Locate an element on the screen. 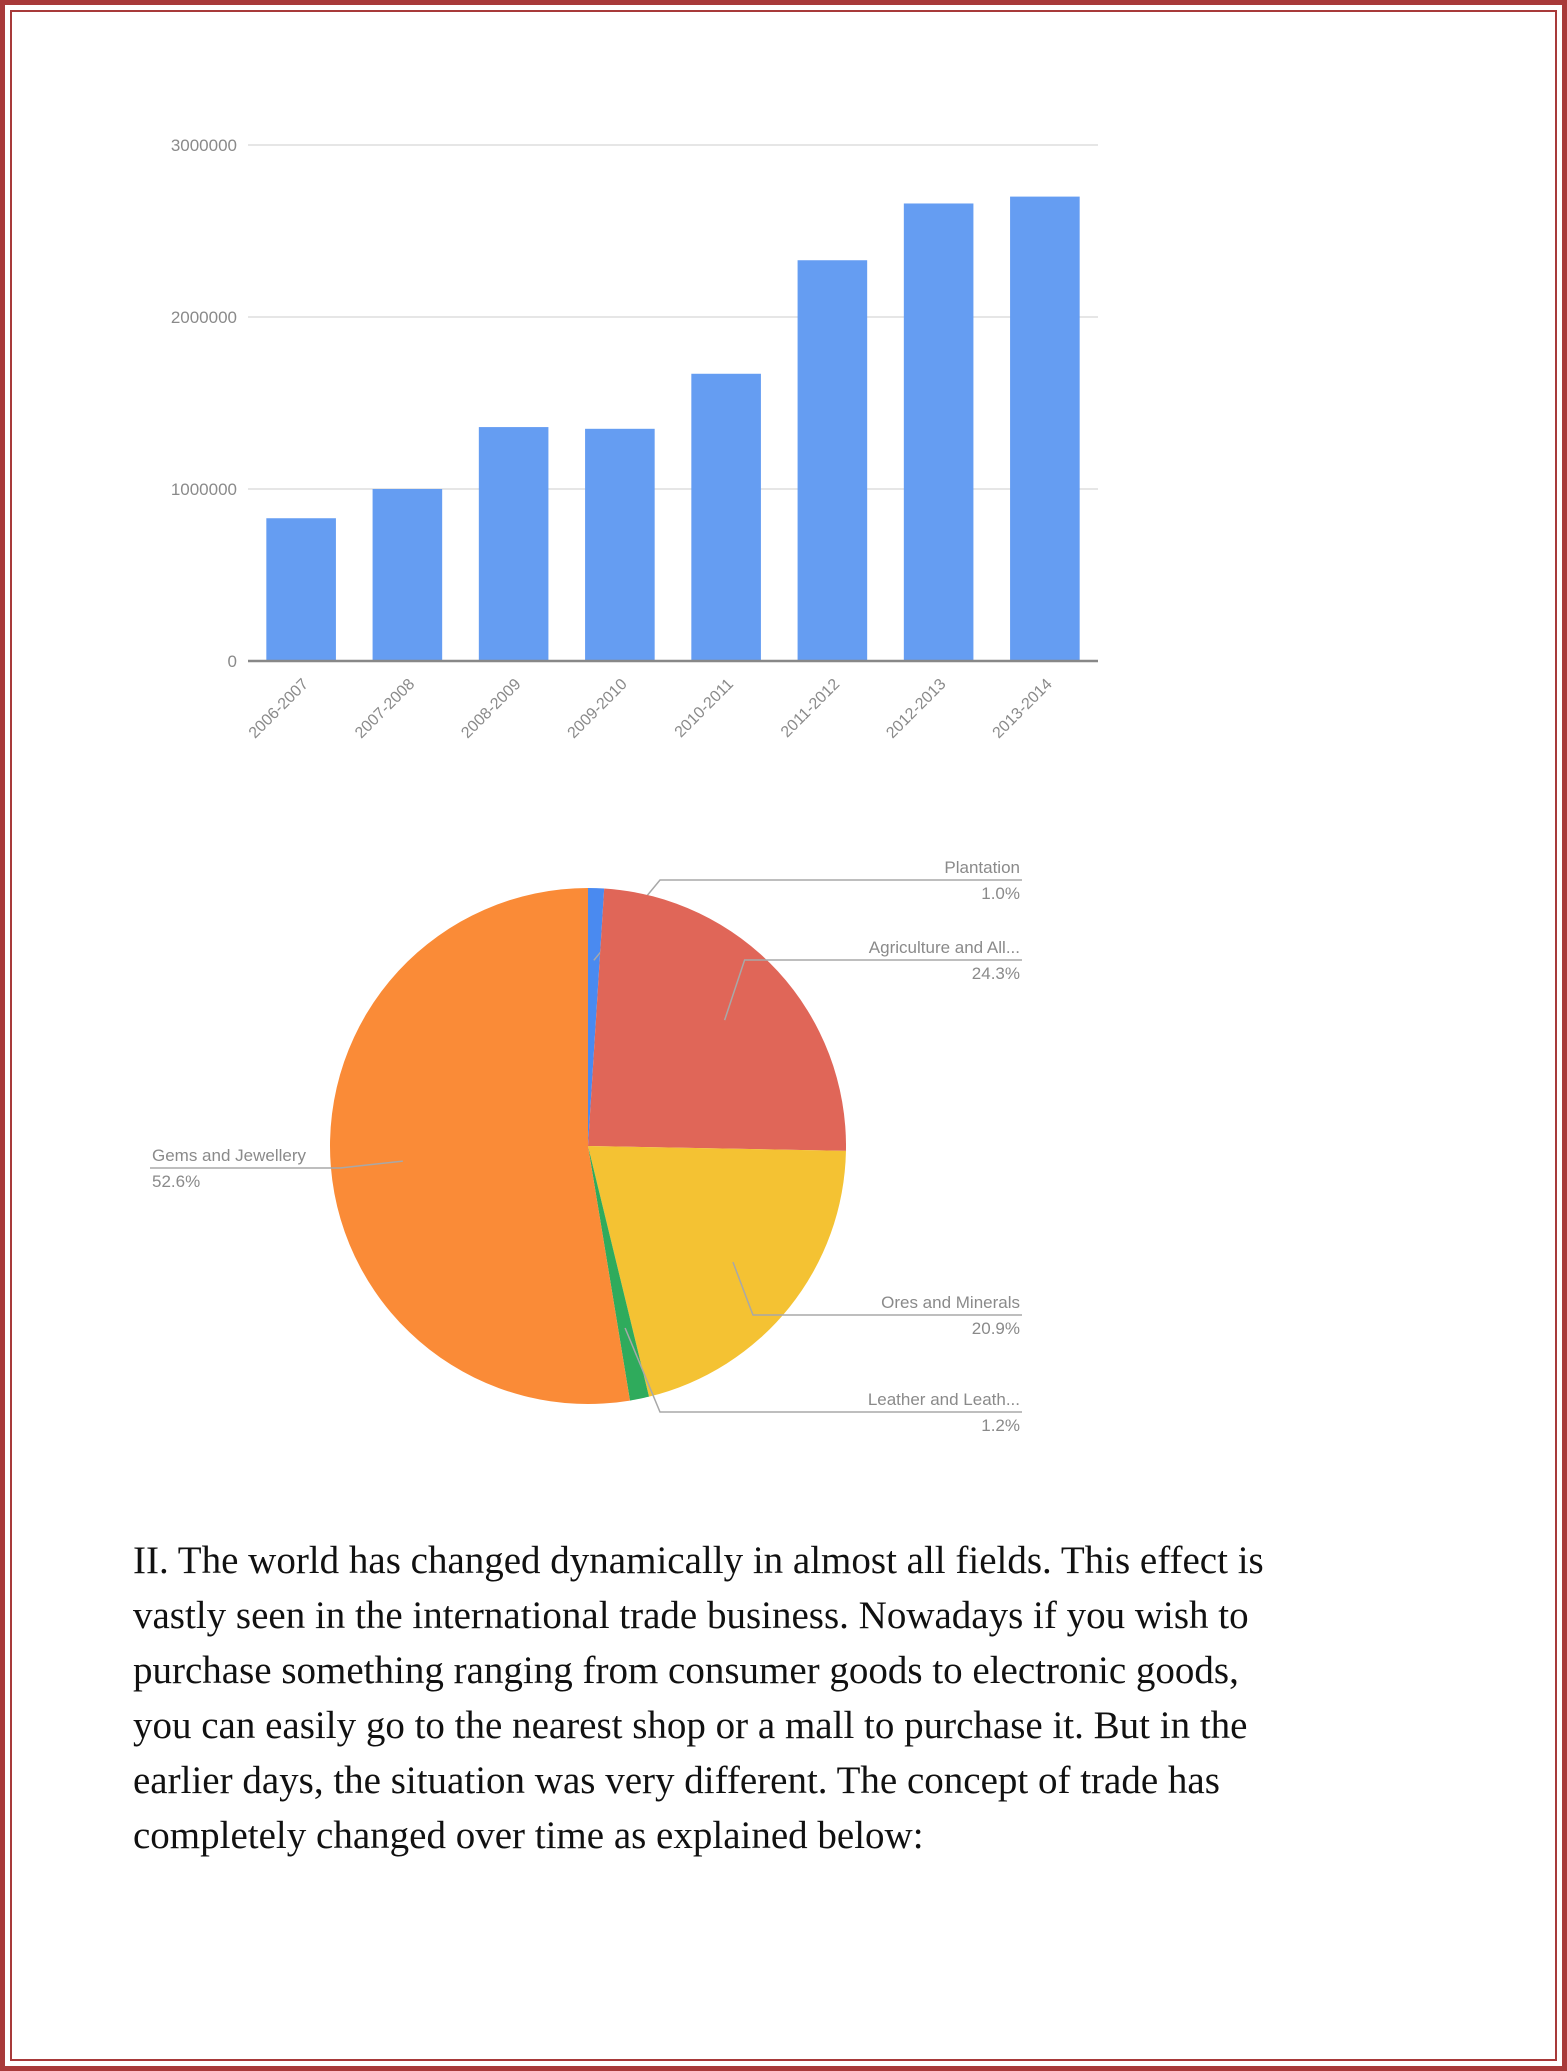 The image size is (1567, 2071). pie-slice-label: Plantation is located at coordinates (982, 867).